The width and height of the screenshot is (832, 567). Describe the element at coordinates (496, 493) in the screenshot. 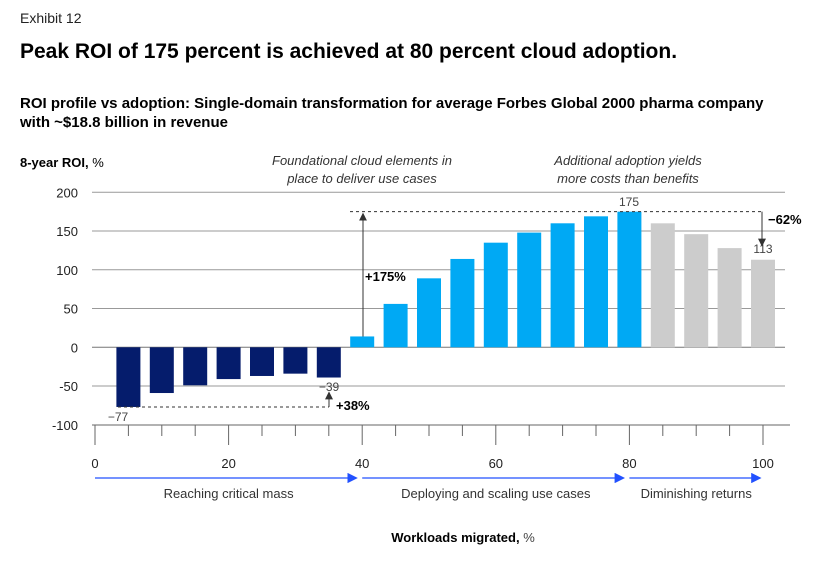

I see `stage-label: Deploying and scaling use cases` at that location.